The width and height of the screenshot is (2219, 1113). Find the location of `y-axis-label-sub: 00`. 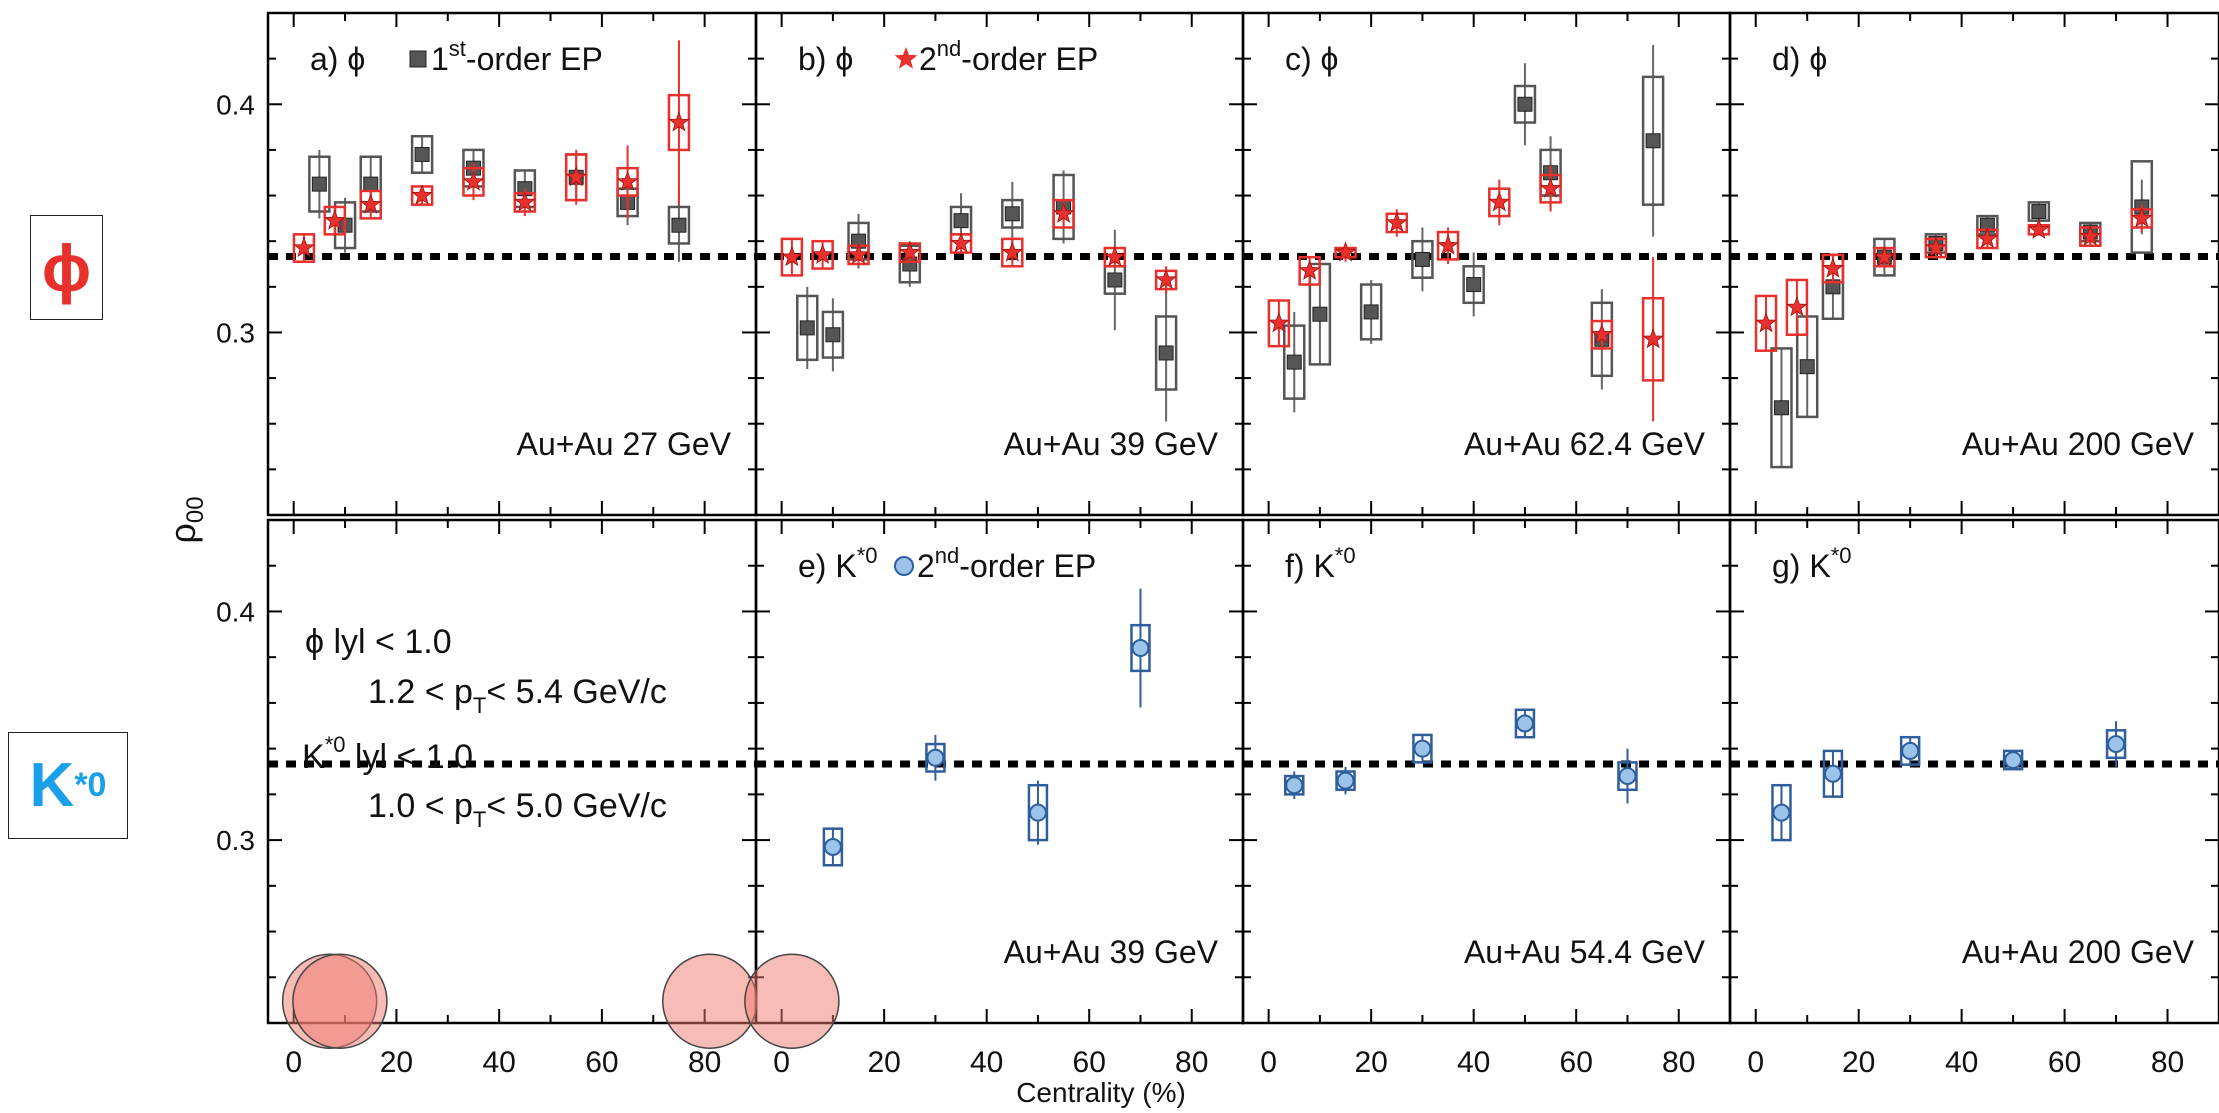

y-axis-label-sub: 00 is located at coordinates (195, 509).